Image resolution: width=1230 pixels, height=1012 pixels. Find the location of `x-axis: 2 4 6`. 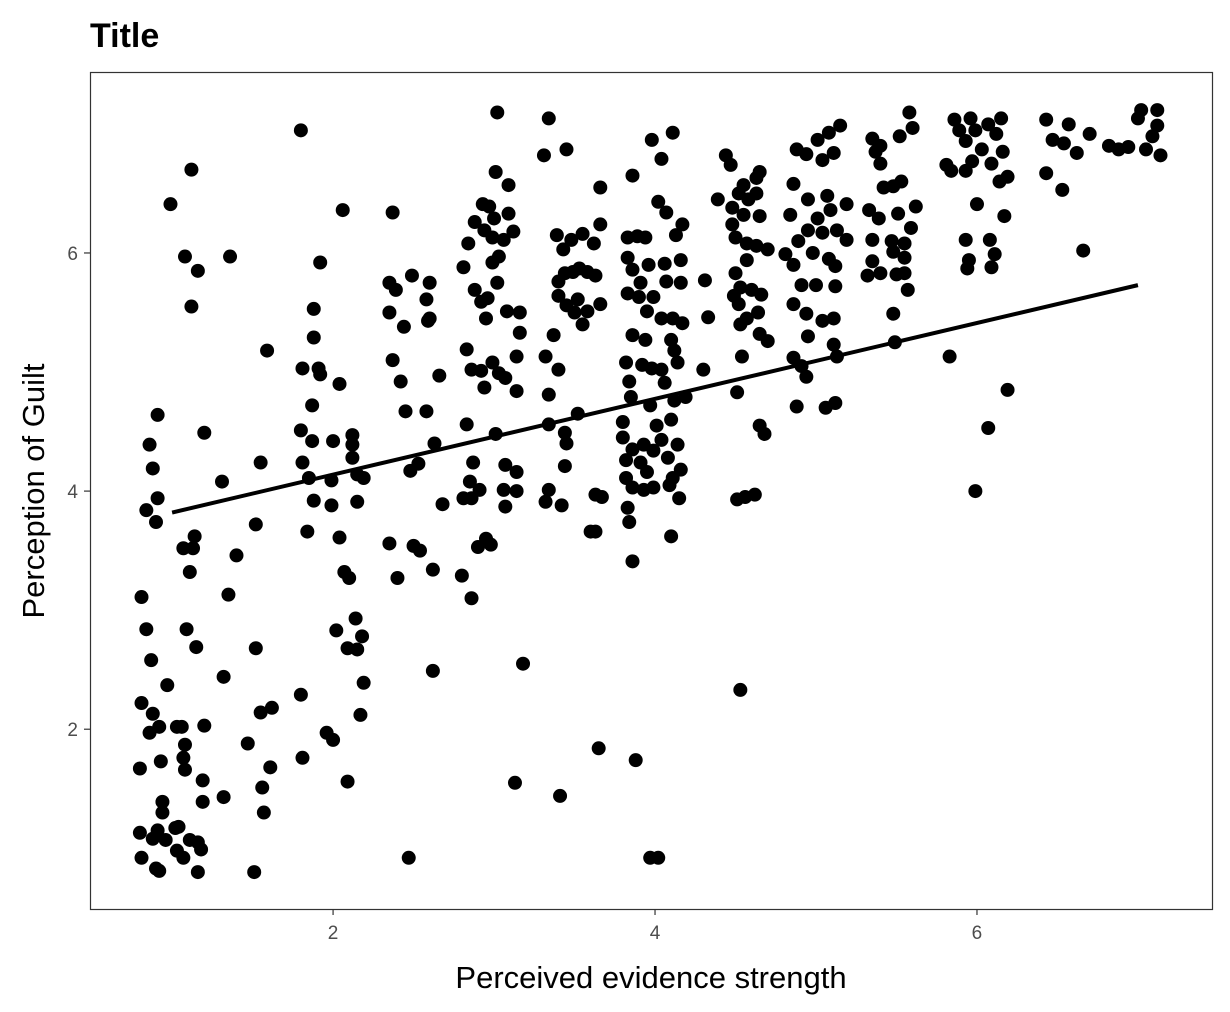

x-axis: 2 4 6 is located at coordinates (655, 926).